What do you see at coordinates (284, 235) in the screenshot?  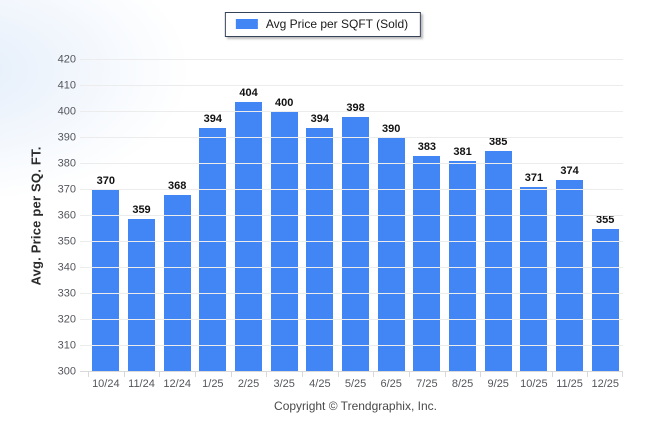 I see `bar-3/25: 400` at bounding box center [284, 235].